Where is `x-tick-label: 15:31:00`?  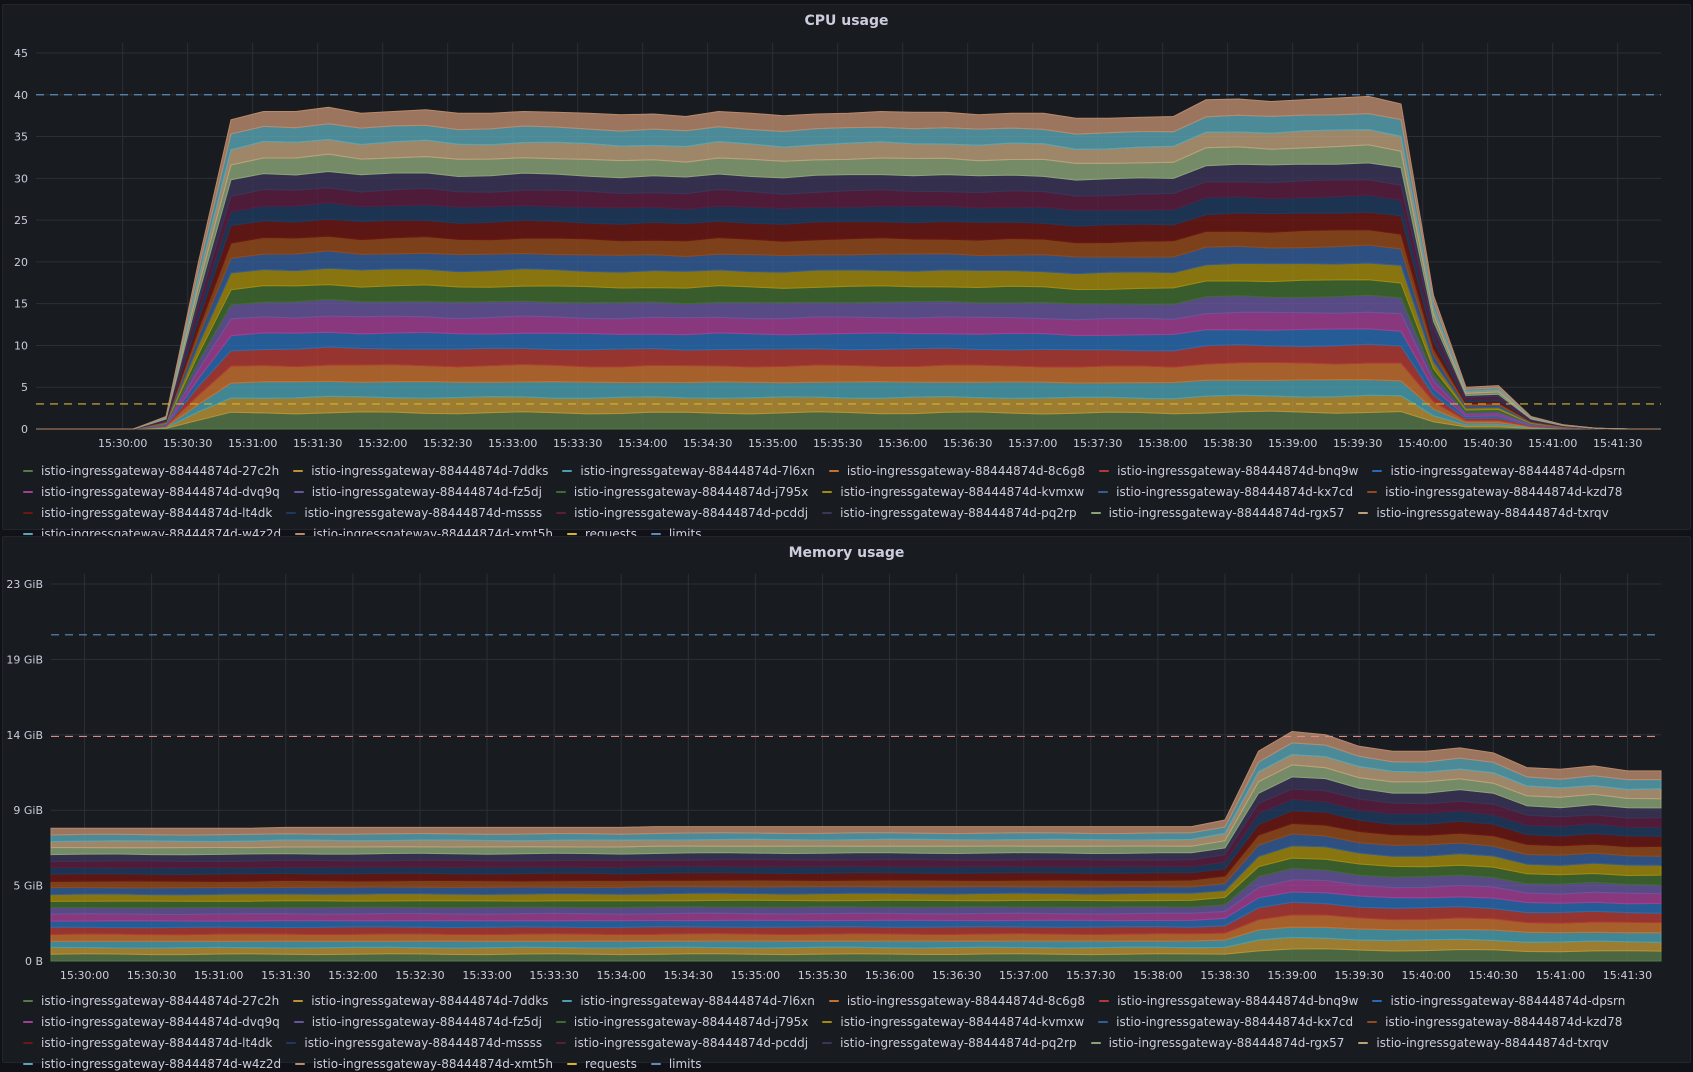 x-tick-label: 15:31:00 is located at coordinates (218, 975).